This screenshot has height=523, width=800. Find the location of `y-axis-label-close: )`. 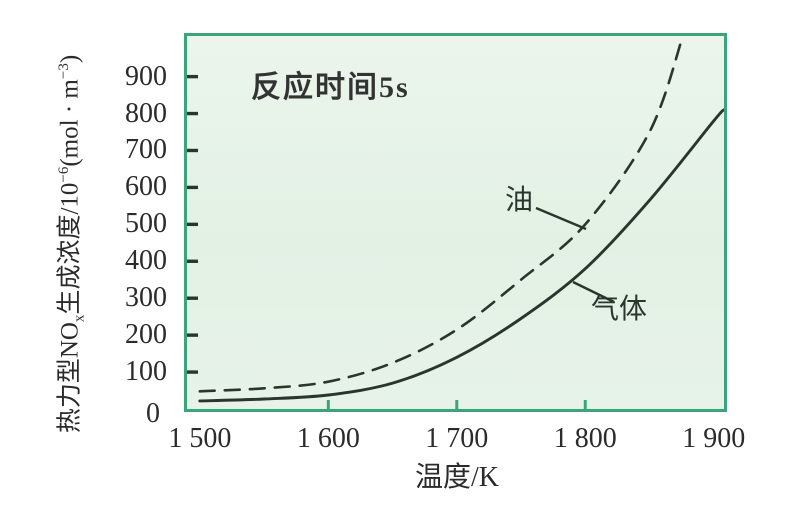

y-axis-label-close: ) is located at coordinates (70, 59).